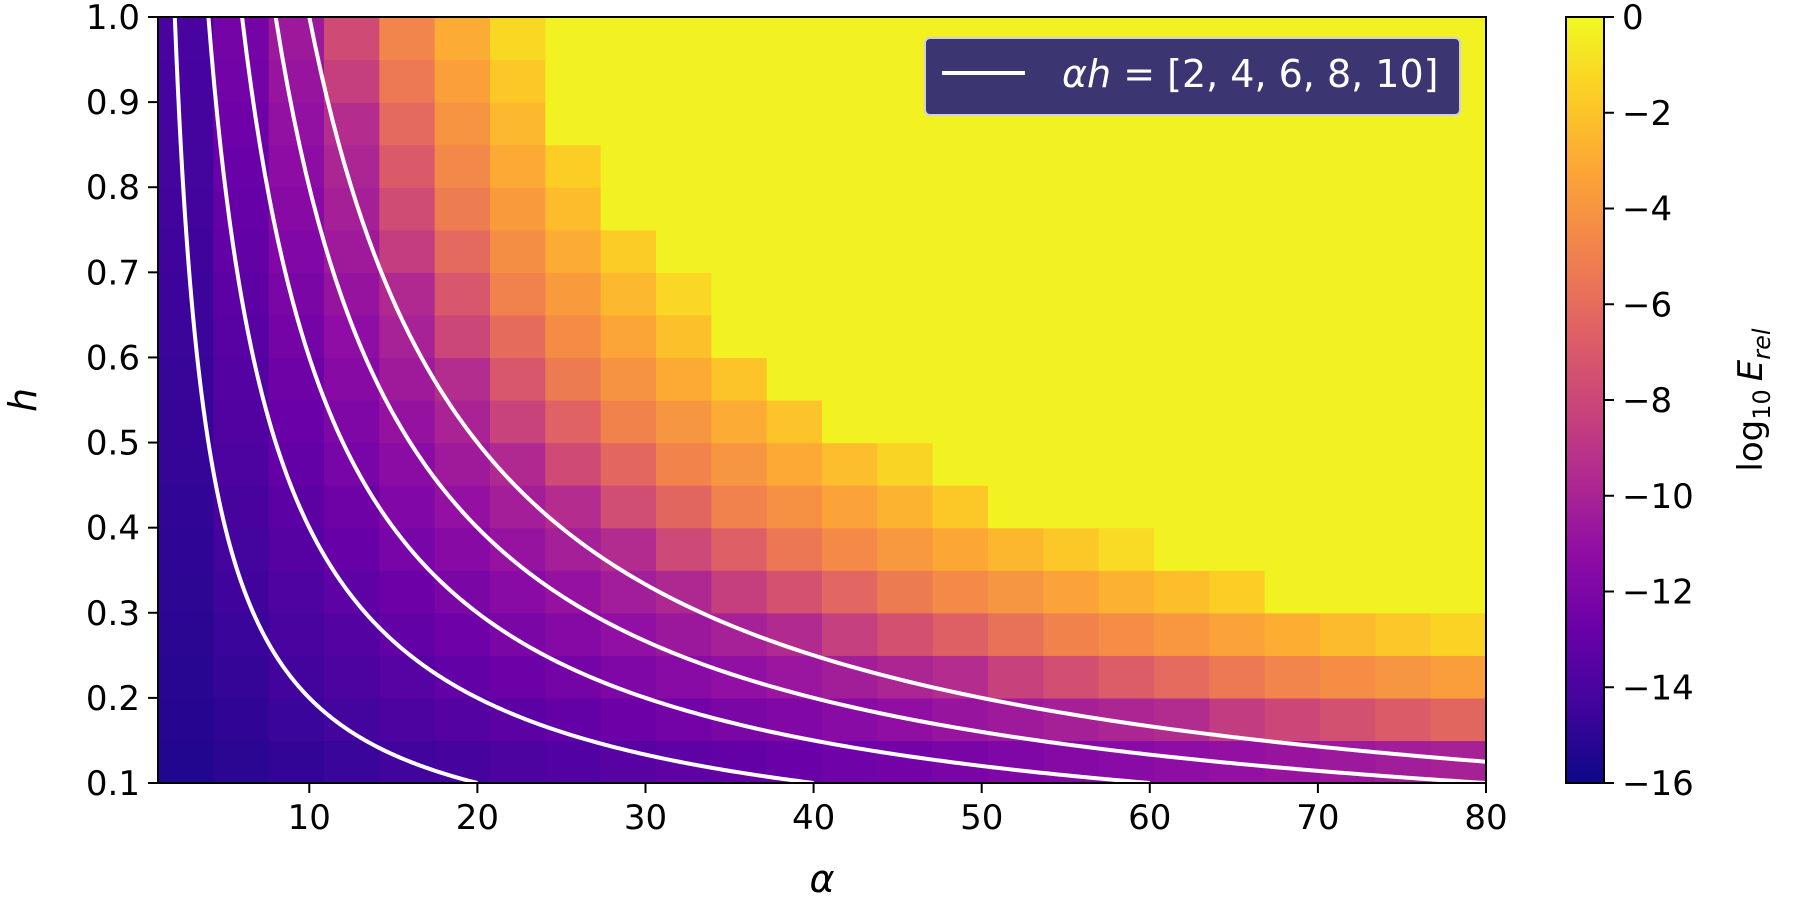 The width and height of the screenshot is (1800, 900). Describe the element at coordinates (1633, 19) in the screenshot. I see `colorbar-tick-label: 0` at that location.